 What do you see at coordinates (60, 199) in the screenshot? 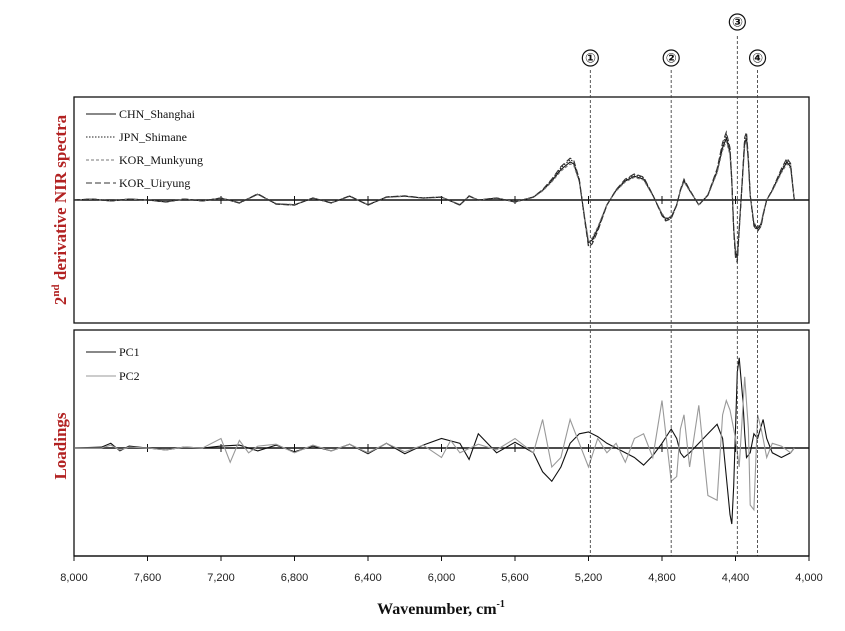
I see `top-ylabel-rest: derivative NIR spectra` at bounding box center [60, 199].